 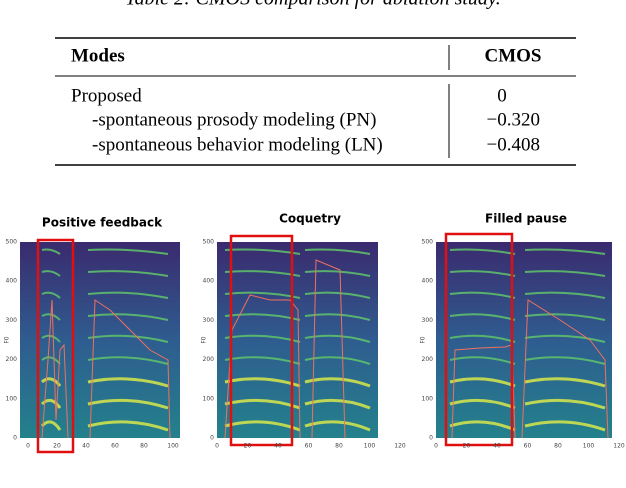 What do you see at coordinates (106, 95) in the screenshot?
I see `row-label: Proposed` at bounding box center [106, 95].